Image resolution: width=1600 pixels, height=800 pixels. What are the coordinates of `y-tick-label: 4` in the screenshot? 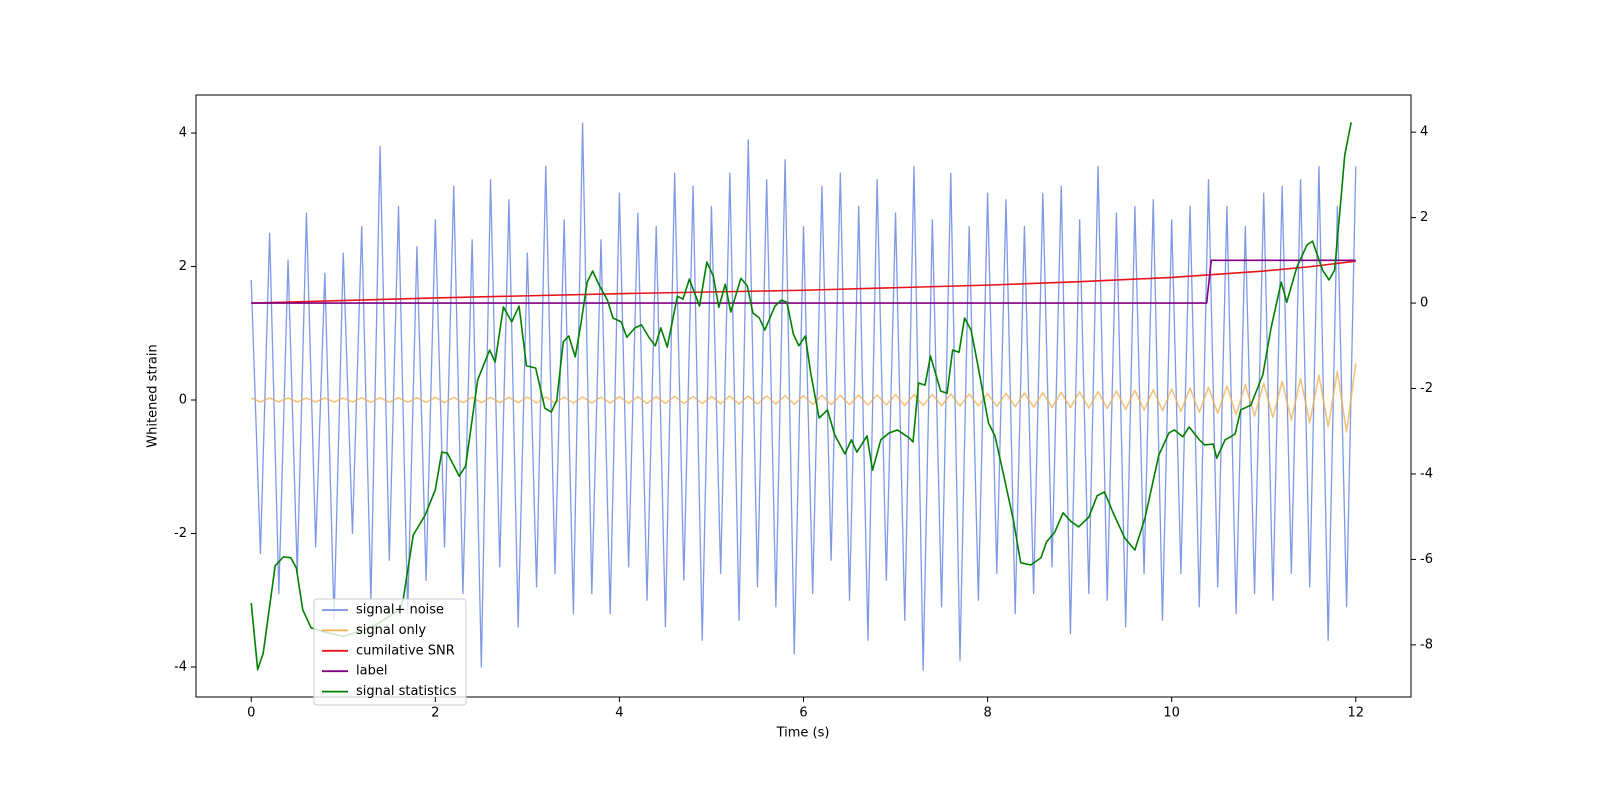 It's located at (183, 133).